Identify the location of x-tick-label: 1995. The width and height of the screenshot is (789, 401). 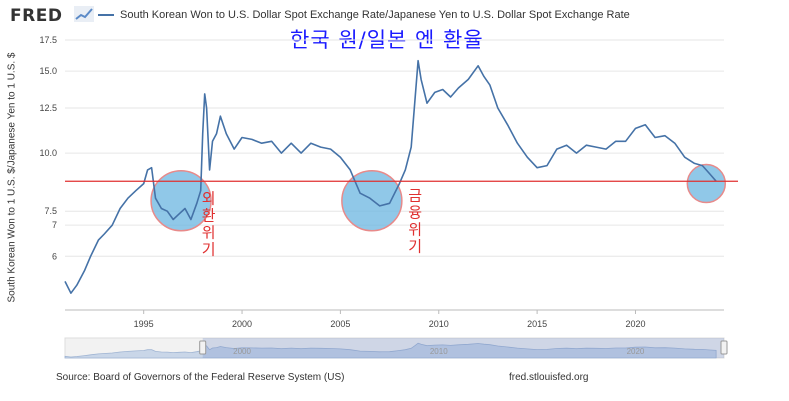
(144, 324).